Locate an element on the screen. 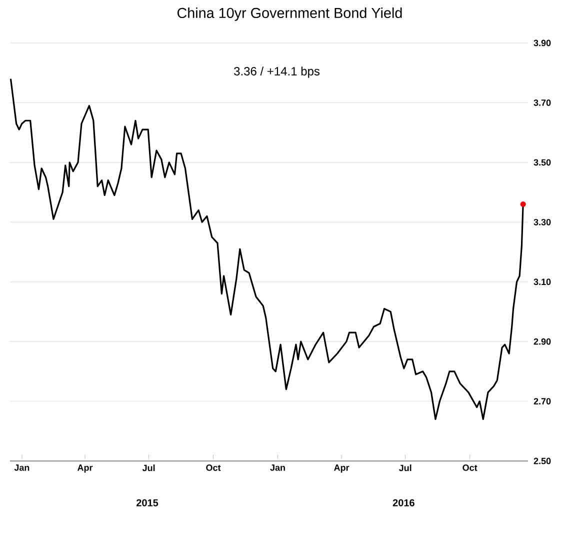 This screenshot has height=557, width=587. chart-title: China 10yr Government Bond Yield is located at coordinates (289, 14).